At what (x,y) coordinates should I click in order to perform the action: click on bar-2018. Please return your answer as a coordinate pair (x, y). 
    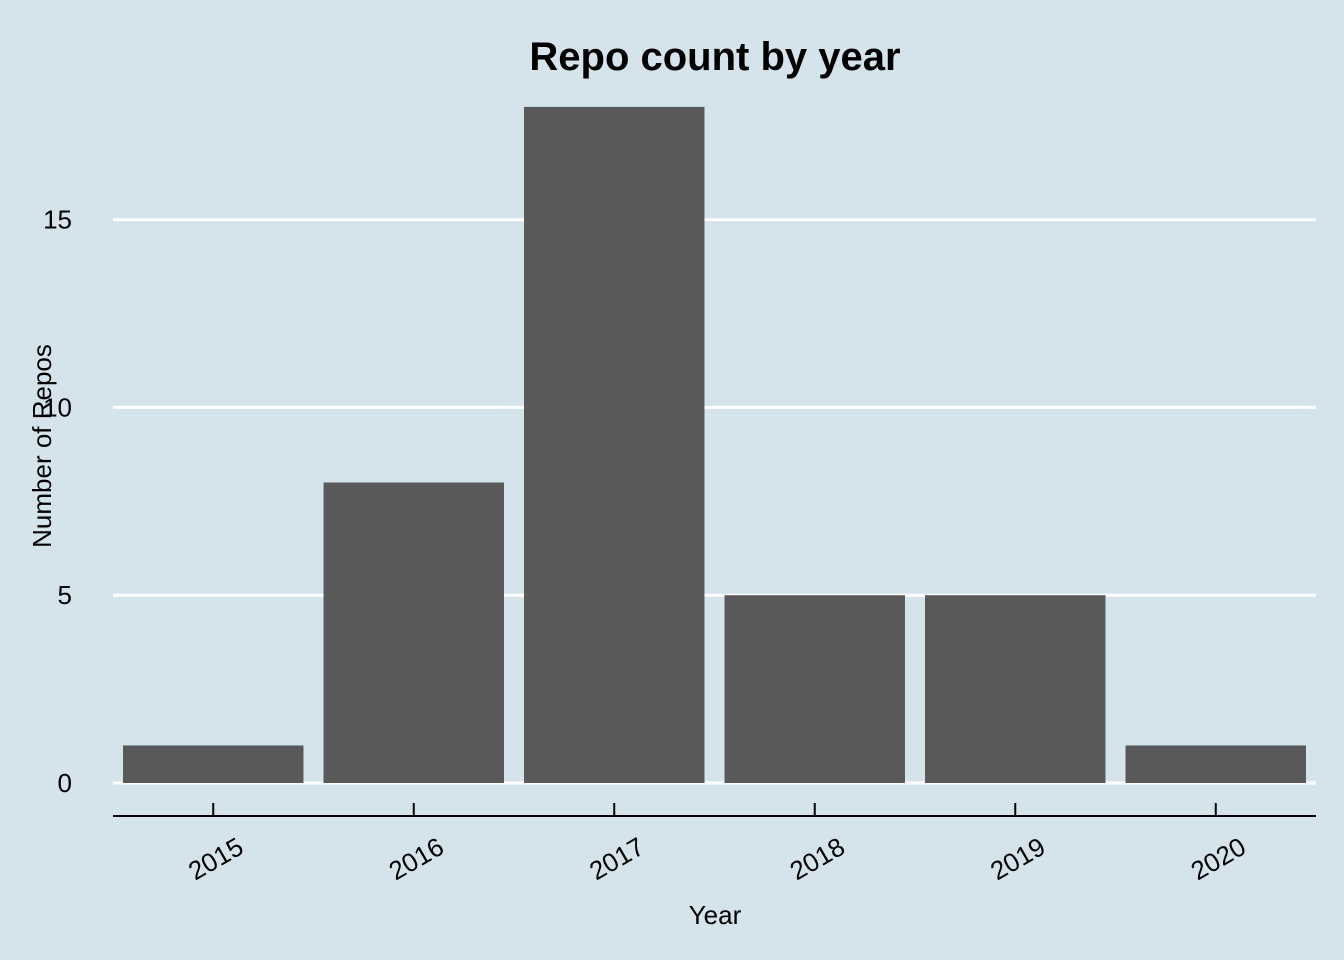
    Looking at the image, I should click on (814, 689).